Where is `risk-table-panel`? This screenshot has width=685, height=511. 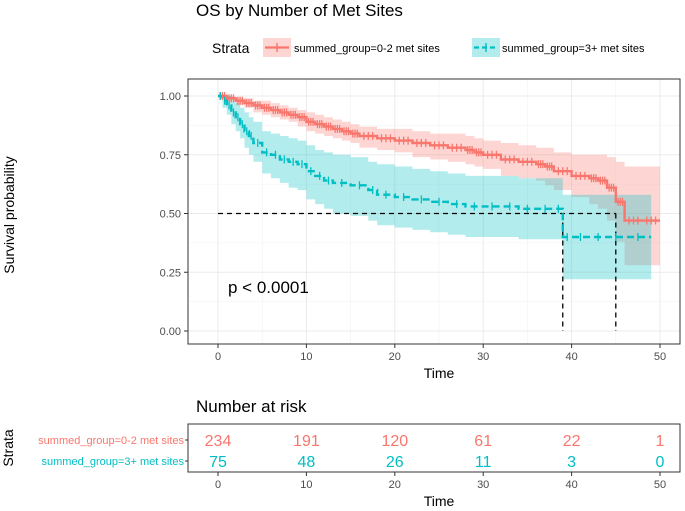
risk-table-panel is located at coordinates (434, 448).